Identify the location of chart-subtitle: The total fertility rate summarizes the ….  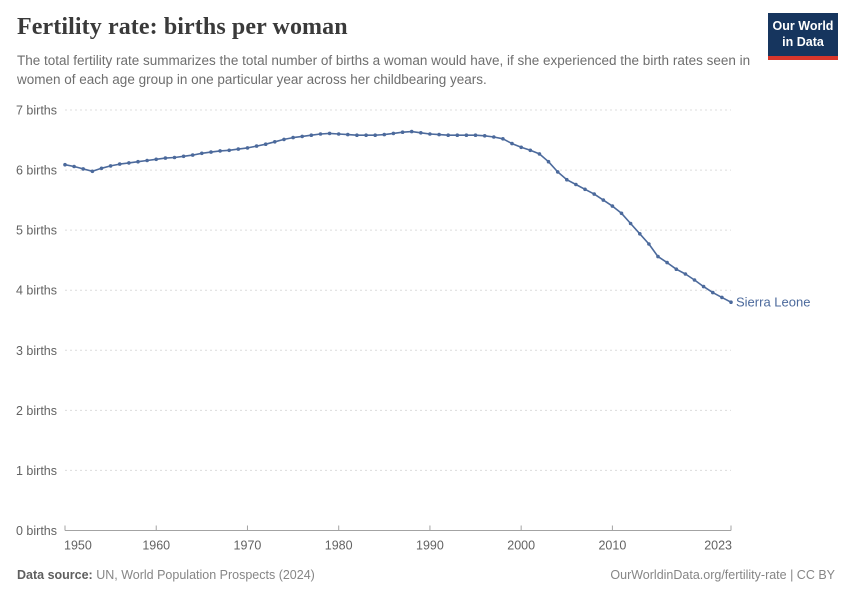
(384, 70).